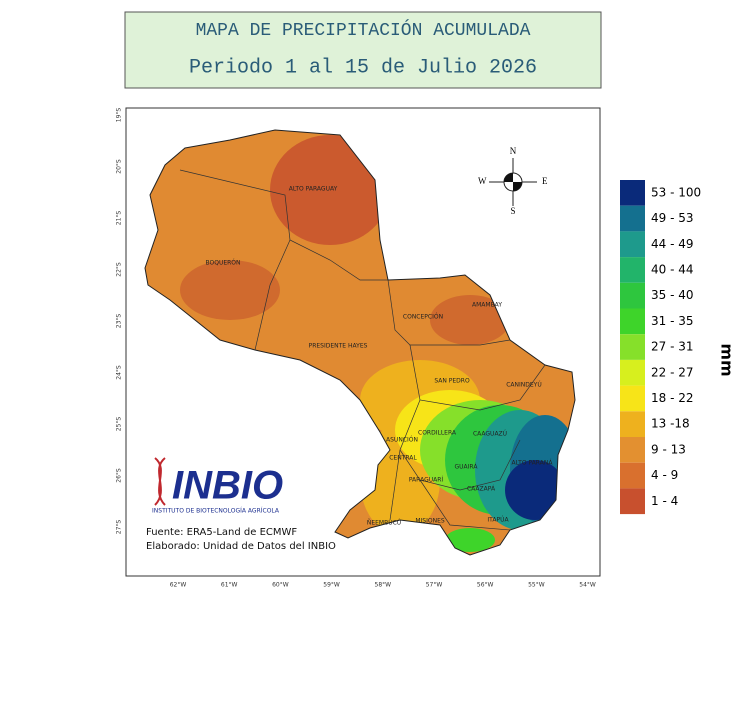  Describe the element at coordinates (545, 181) in the screenshot. I see `compass-e: E` at that location.